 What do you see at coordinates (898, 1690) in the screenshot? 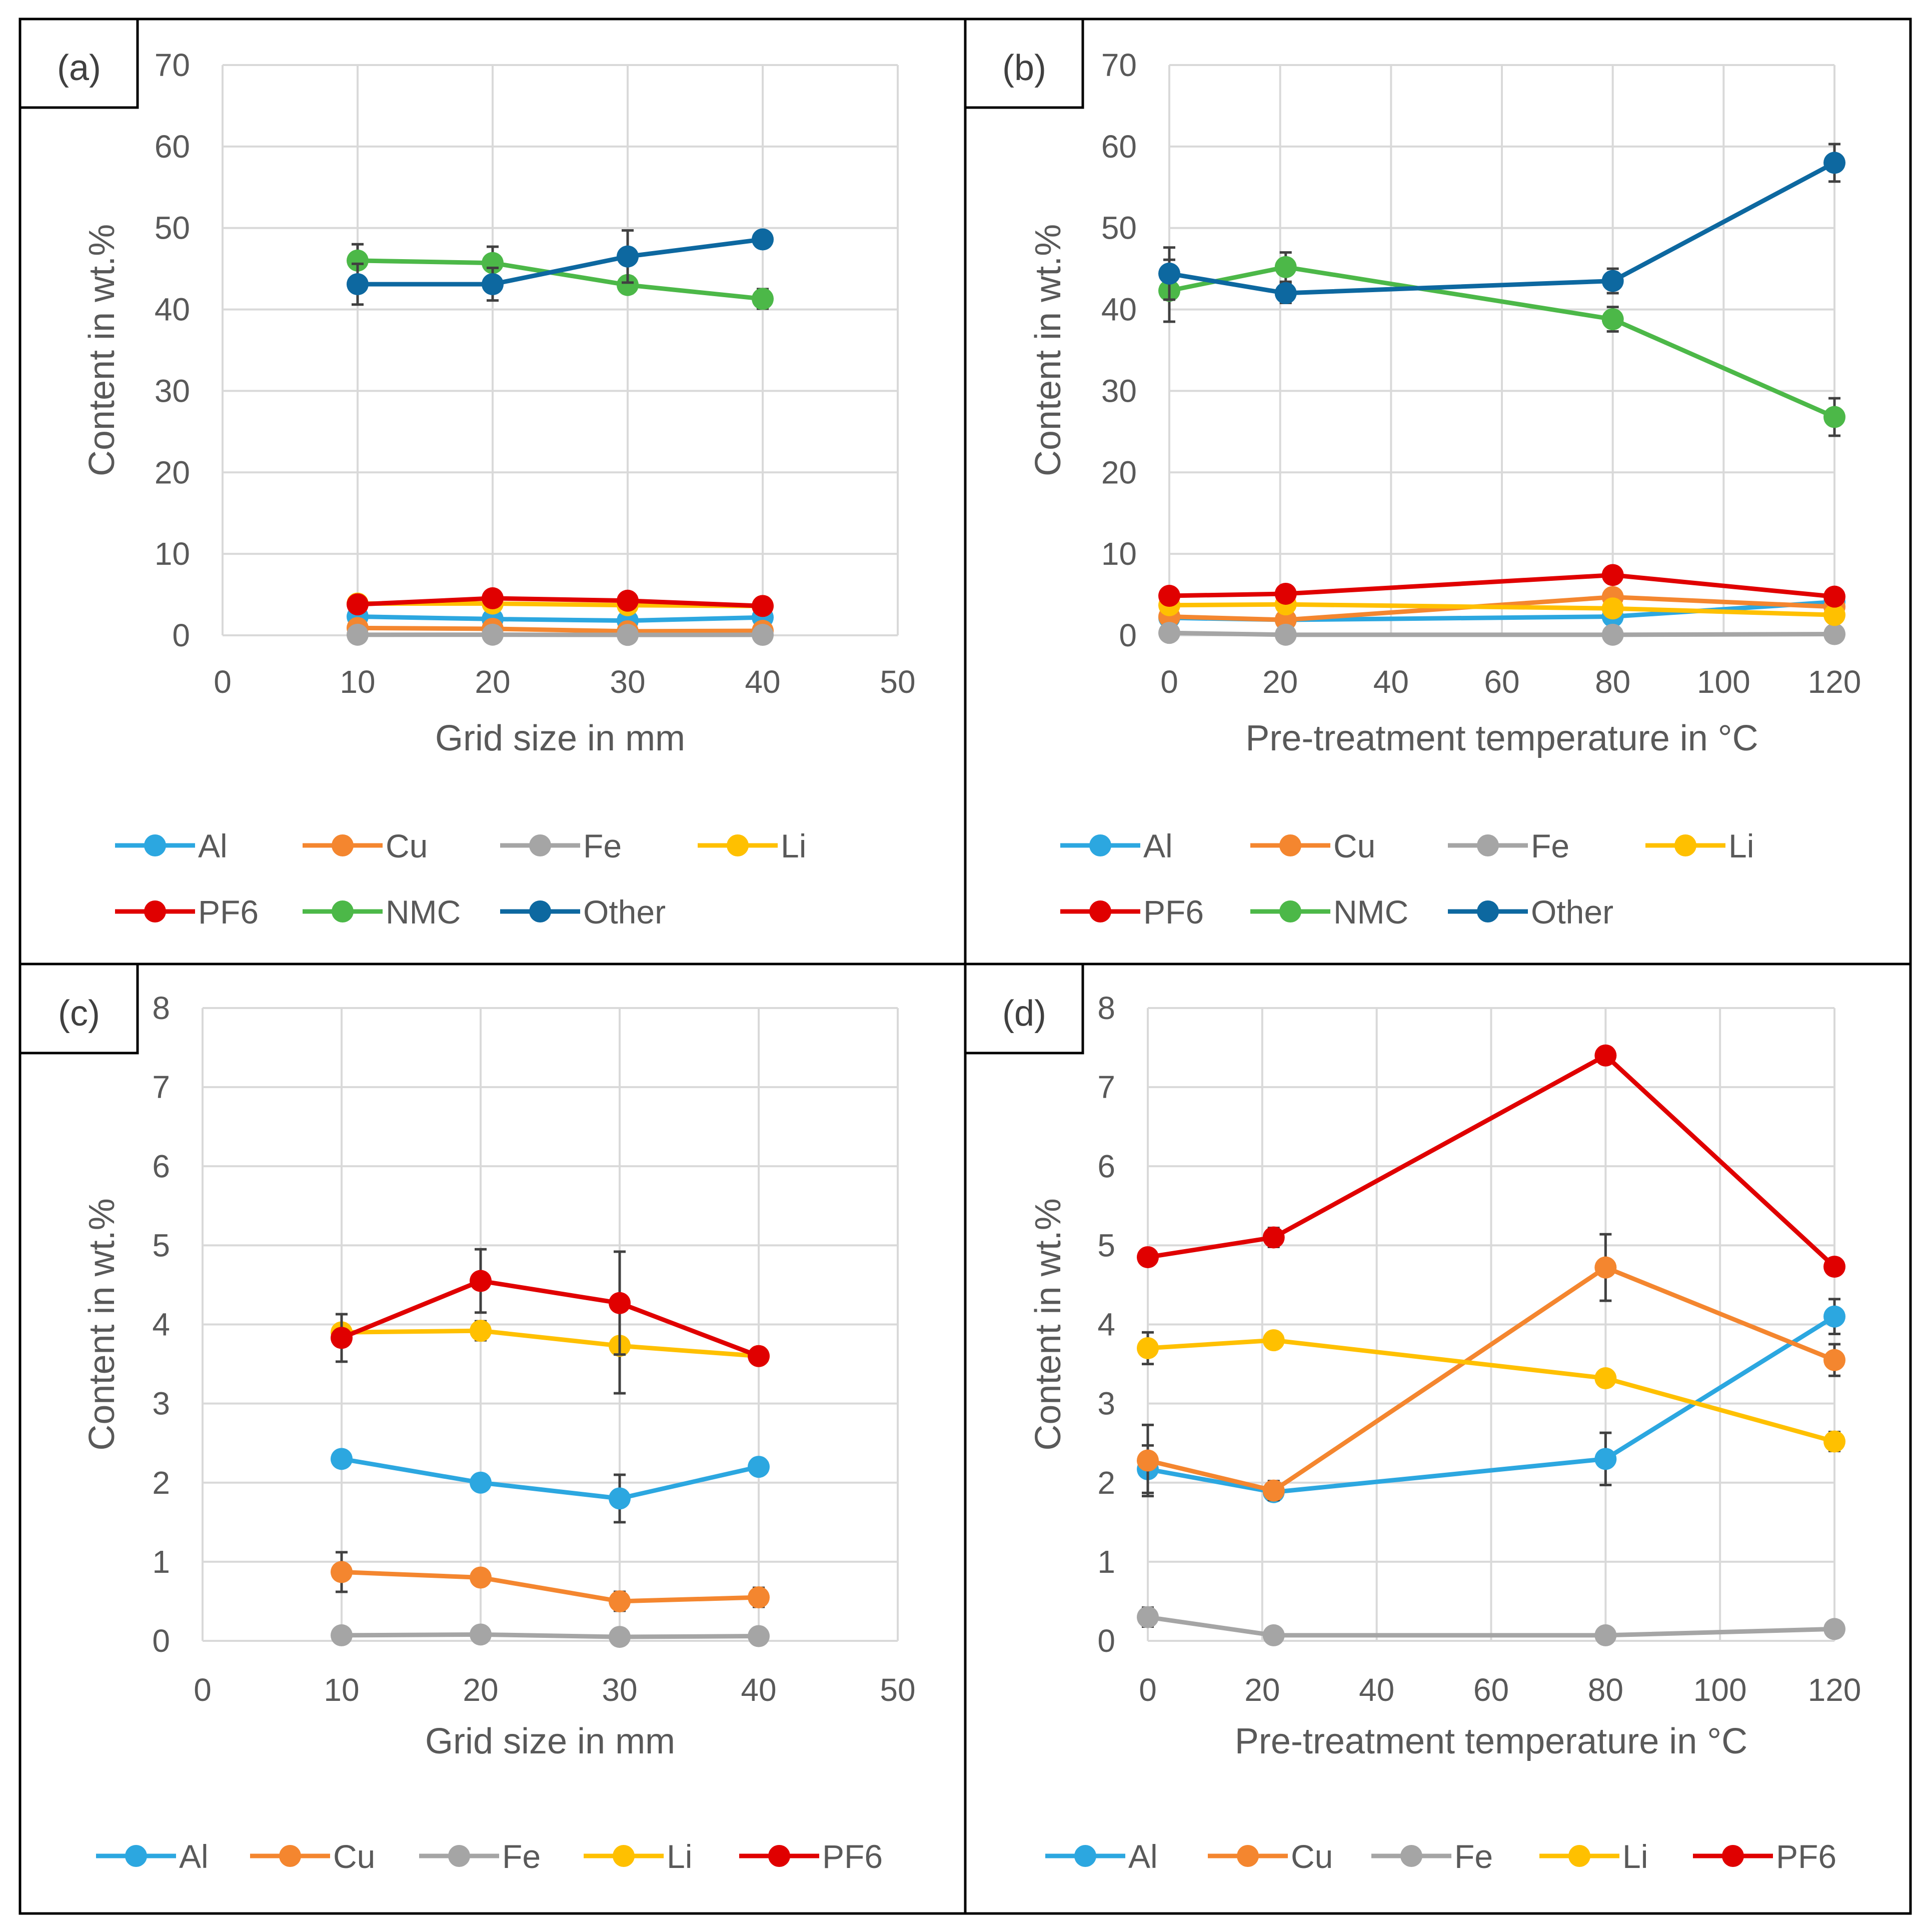
I see `x-tick-label: 50` at bounding box center [898, 1690].